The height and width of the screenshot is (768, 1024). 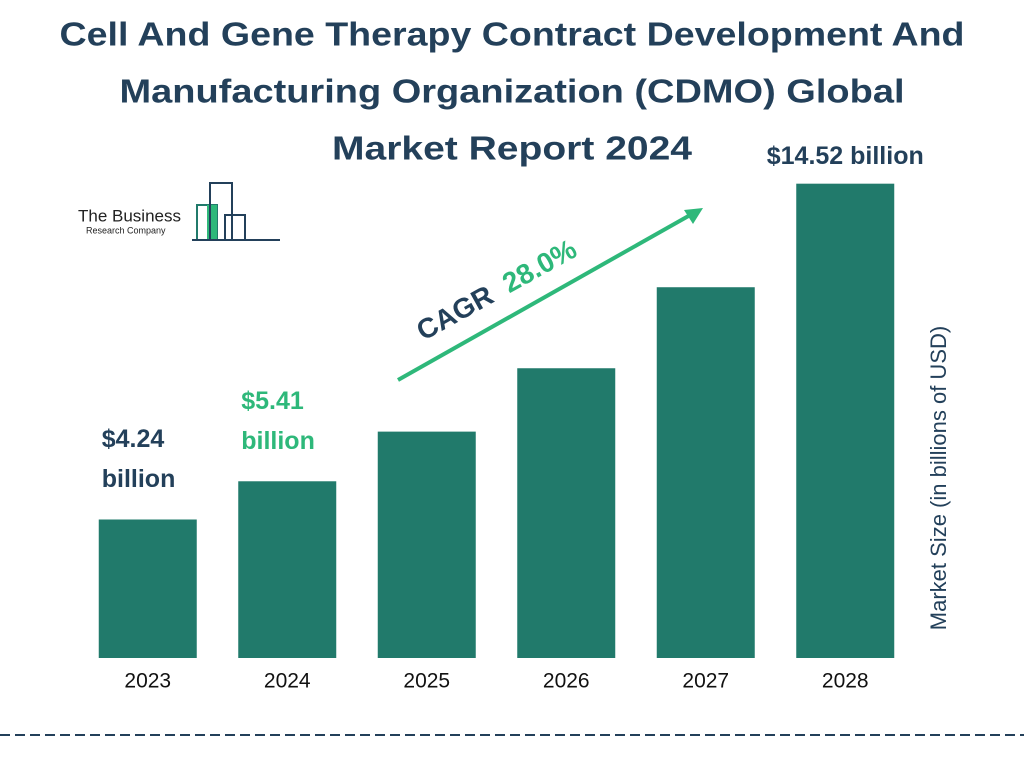 I want to click on value-label: $14.52 billion, so click(x=845, y=155).